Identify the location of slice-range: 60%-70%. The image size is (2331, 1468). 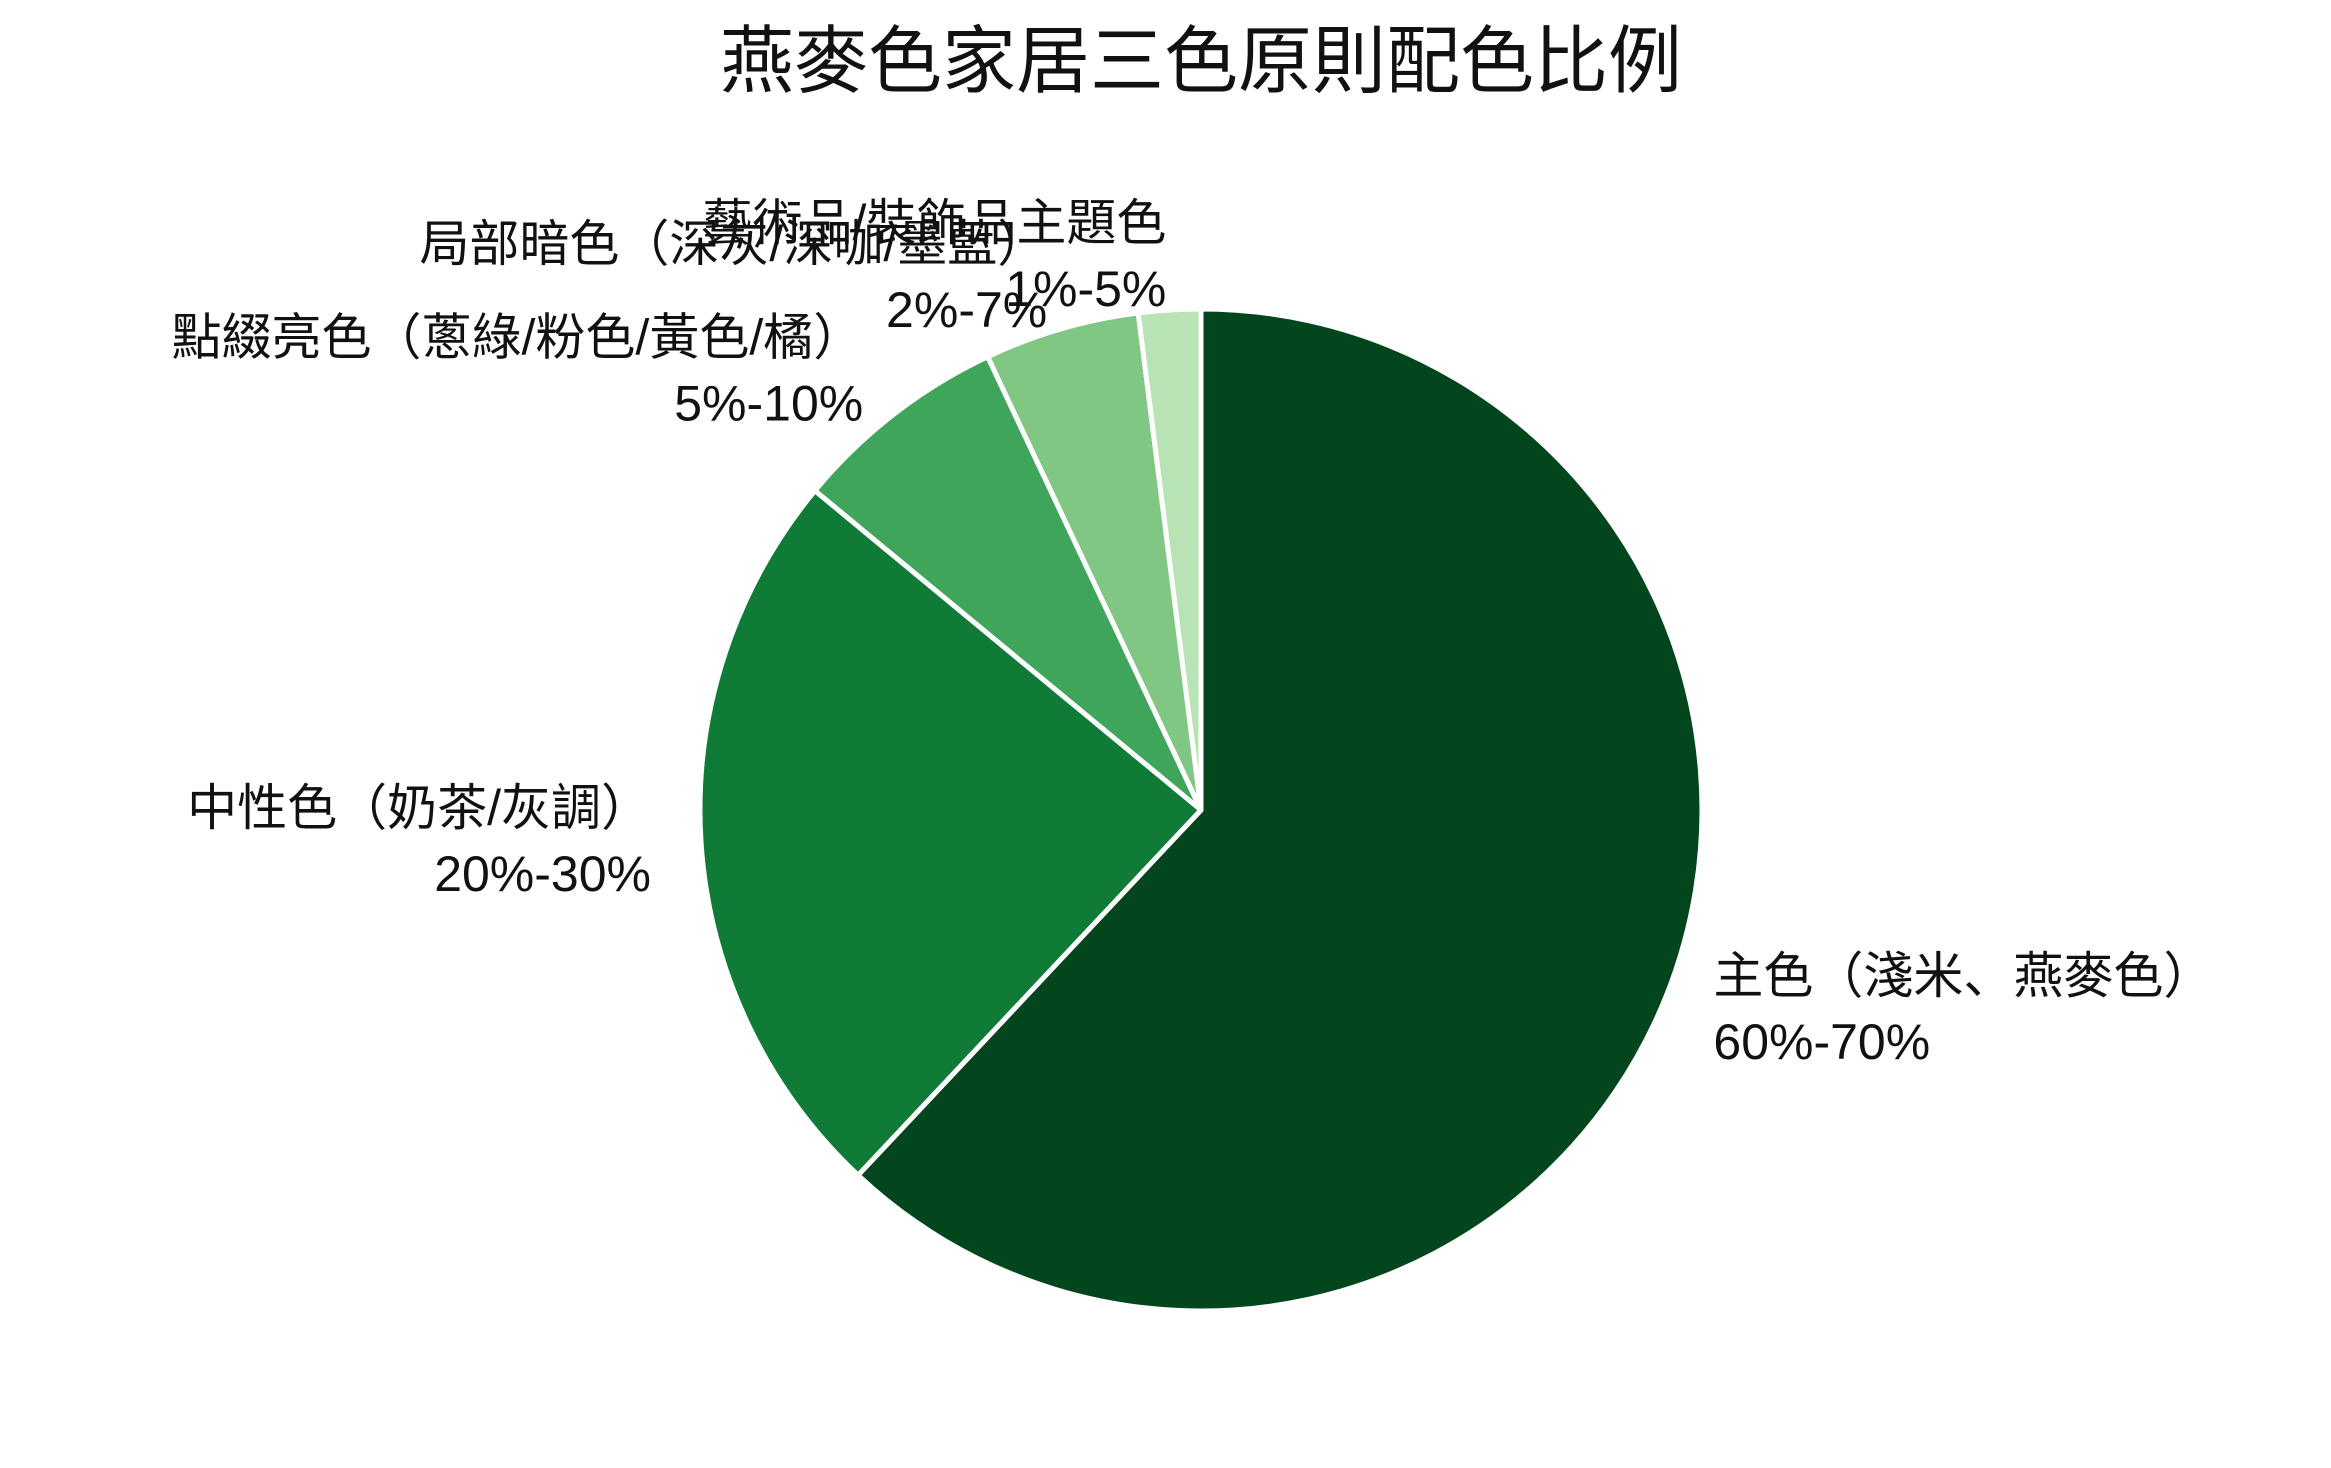
(1821, 1042).